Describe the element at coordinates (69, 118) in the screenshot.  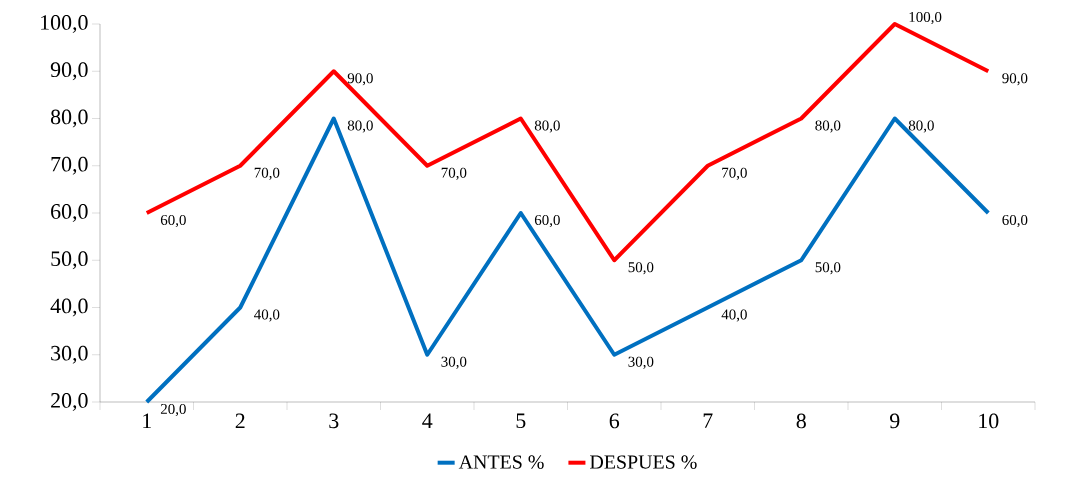
I see `y-tick-label: 80,0` at that location.